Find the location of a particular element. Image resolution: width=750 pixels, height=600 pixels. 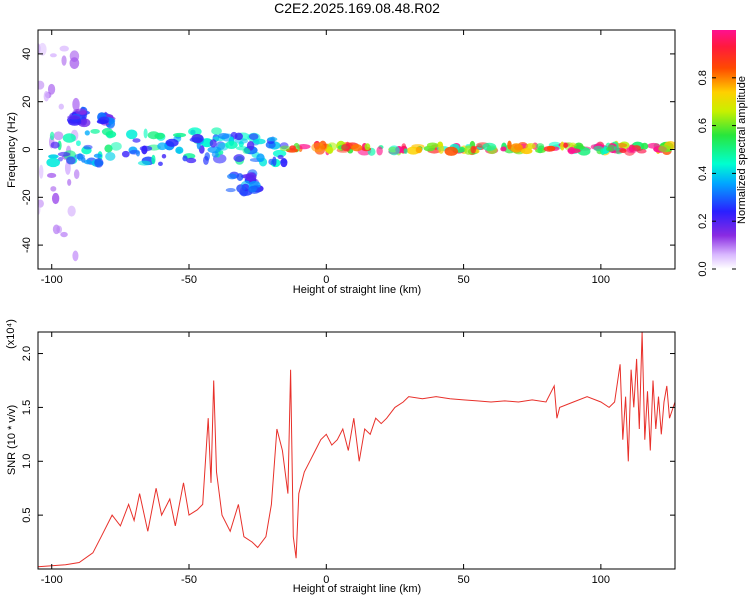

colorbar-ticks: 0.0 0.2 0.4 0.6 0.8 is located at coordinates (716, 173).